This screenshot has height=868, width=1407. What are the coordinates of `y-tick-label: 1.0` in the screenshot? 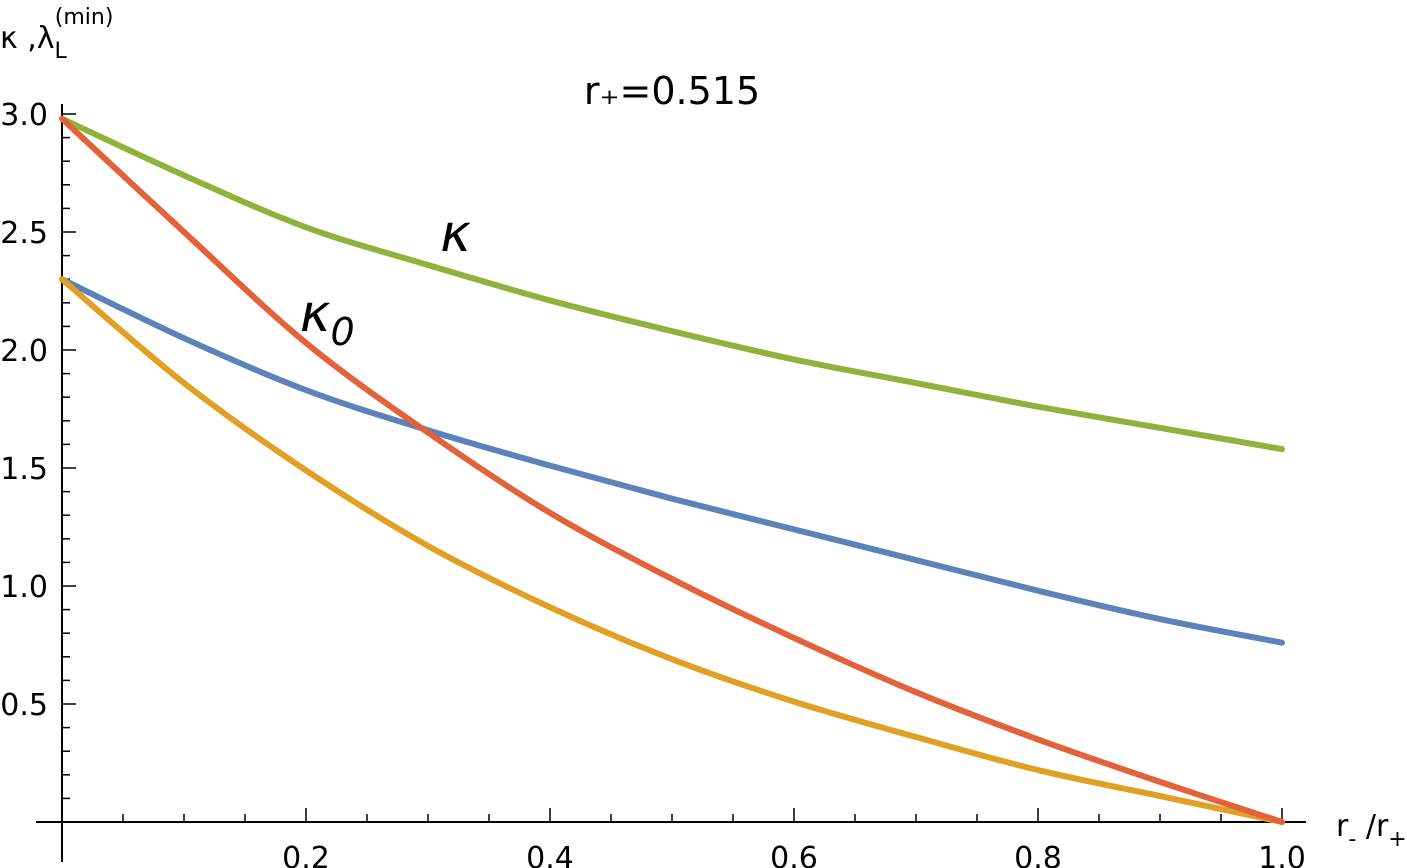 It's located at (24, 587).